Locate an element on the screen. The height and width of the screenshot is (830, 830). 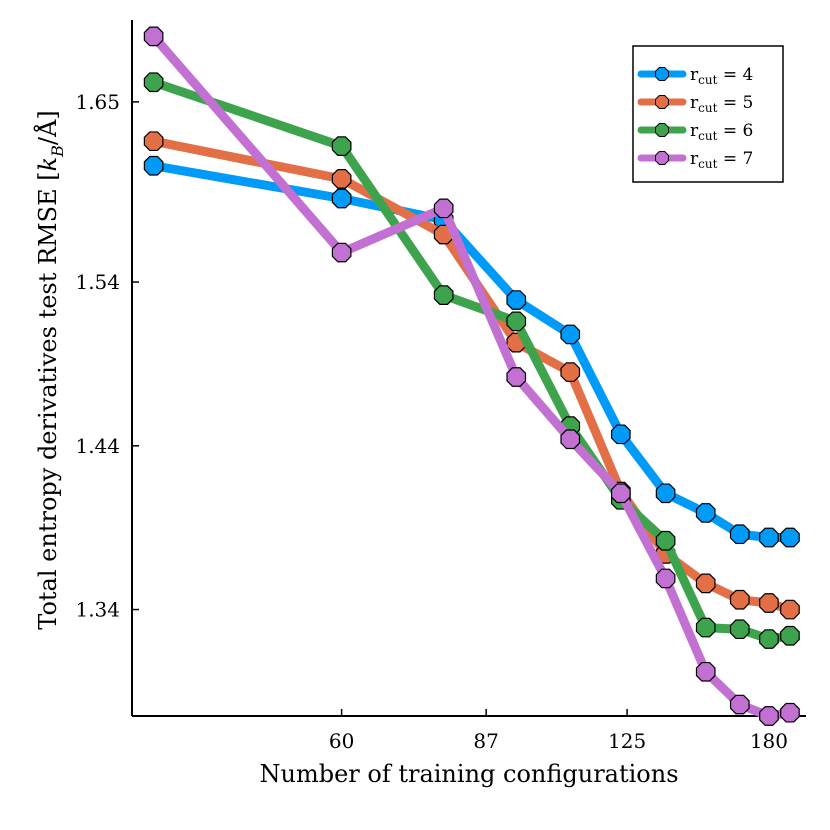
y-axis-label-unit: /Å] is located at coordinates (47, 127).